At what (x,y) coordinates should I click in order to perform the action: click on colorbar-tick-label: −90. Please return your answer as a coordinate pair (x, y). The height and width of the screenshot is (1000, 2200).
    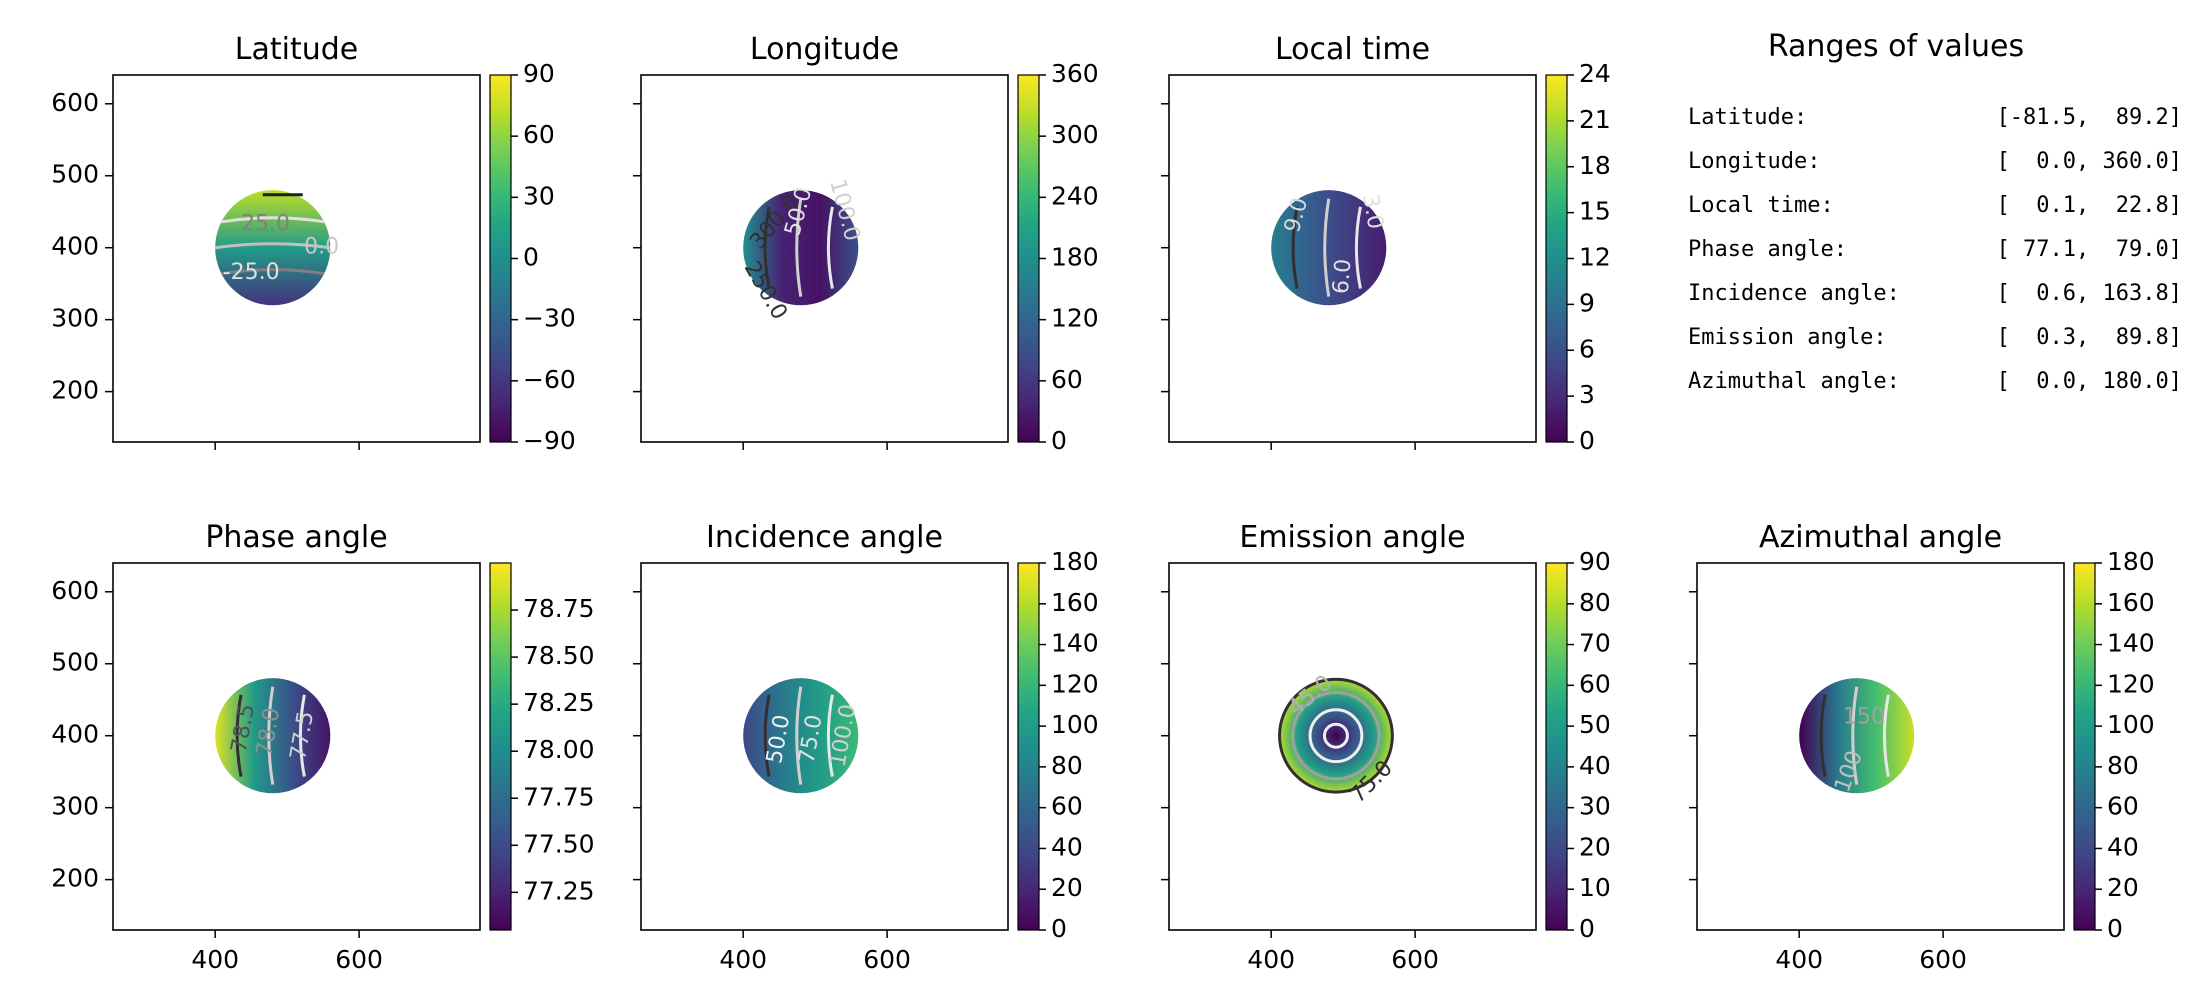
    Looking at the image, I should click on (549, 440).